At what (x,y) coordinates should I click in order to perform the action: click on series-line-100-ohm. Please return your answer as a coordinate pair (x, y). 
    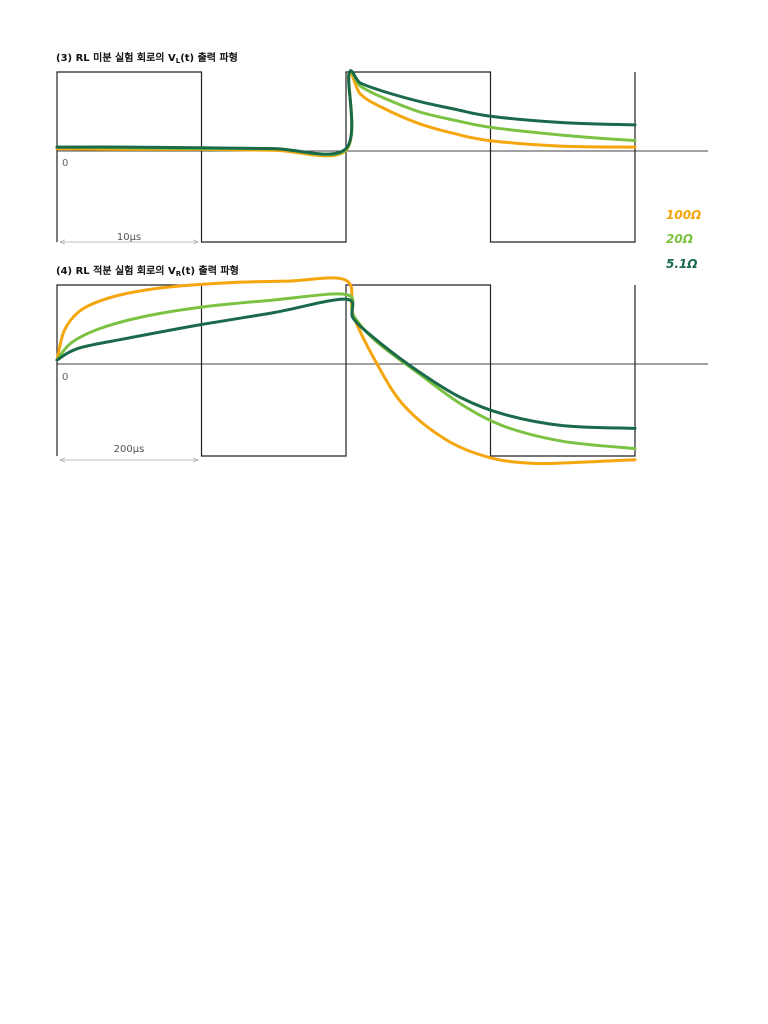
    Looking at the image, I should click on (346, 371).